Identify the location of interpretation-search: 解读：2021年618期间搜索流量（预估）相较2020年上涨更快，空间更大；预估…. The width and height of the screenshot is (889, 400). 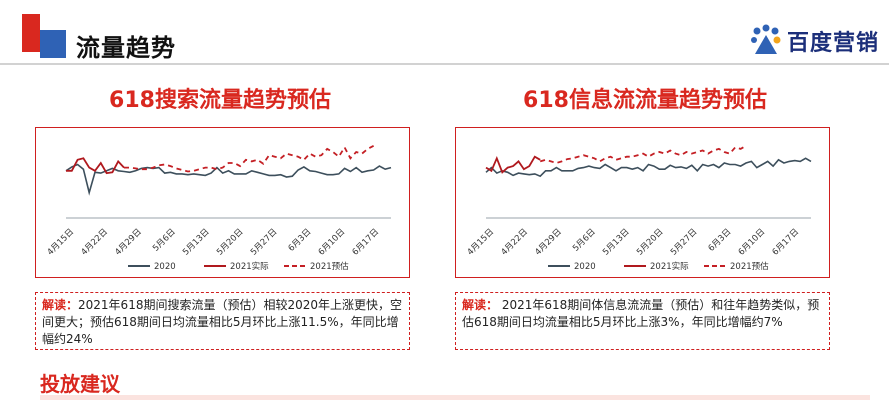
(222, 321).